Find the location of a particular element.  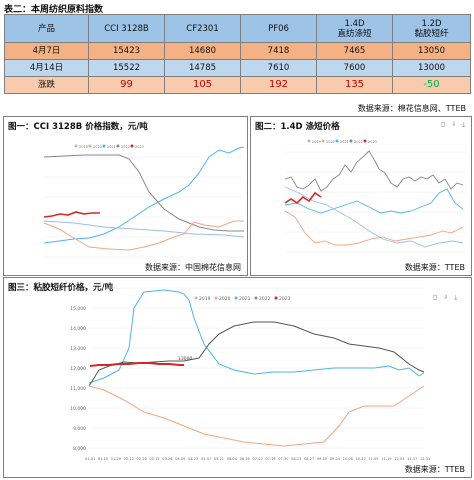

x-tick: 02-12 is located at coordinates (129, 459).